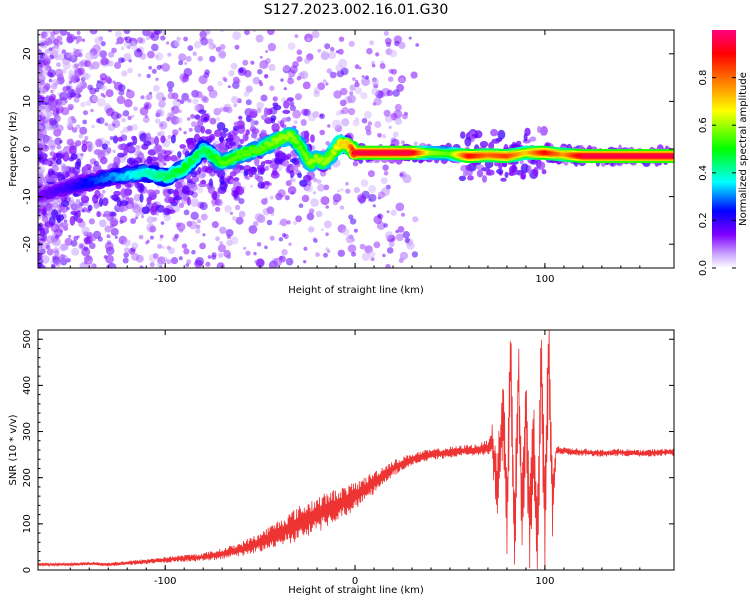 This screenshot has width=750, height=600. I want to click on x-tick-label: 100, so click(544, 581).